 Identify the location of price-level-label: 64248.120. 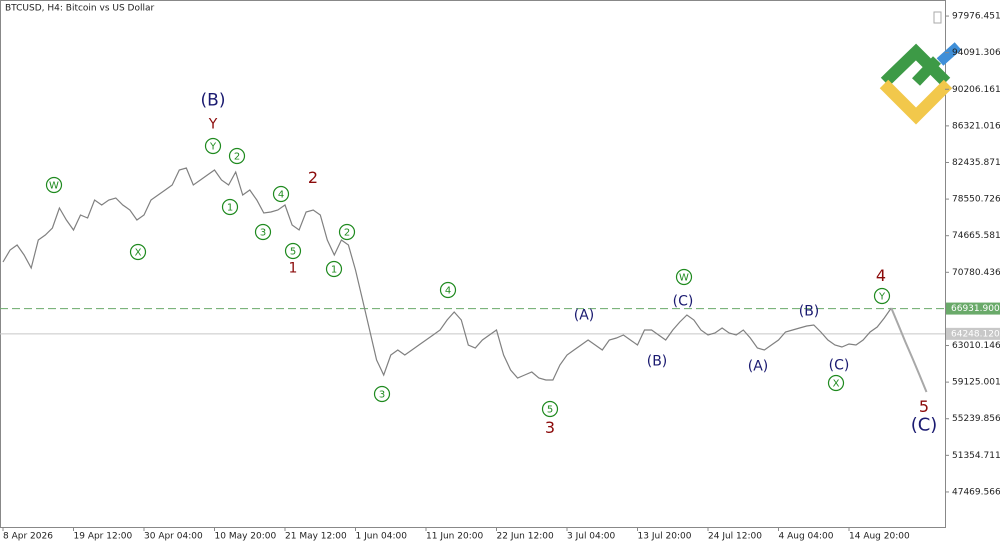
(975, 334).